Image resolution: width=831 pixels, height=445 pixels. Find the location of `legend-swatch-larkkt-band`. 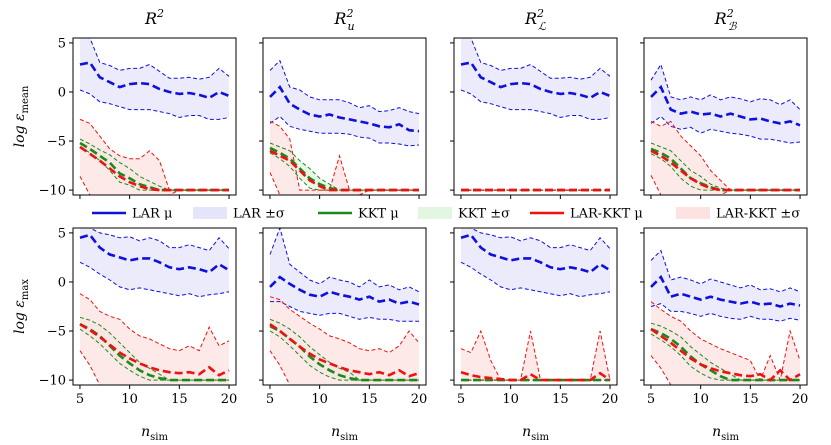

legend-swatch-larkkt-band is located at coordinates (693, 213).